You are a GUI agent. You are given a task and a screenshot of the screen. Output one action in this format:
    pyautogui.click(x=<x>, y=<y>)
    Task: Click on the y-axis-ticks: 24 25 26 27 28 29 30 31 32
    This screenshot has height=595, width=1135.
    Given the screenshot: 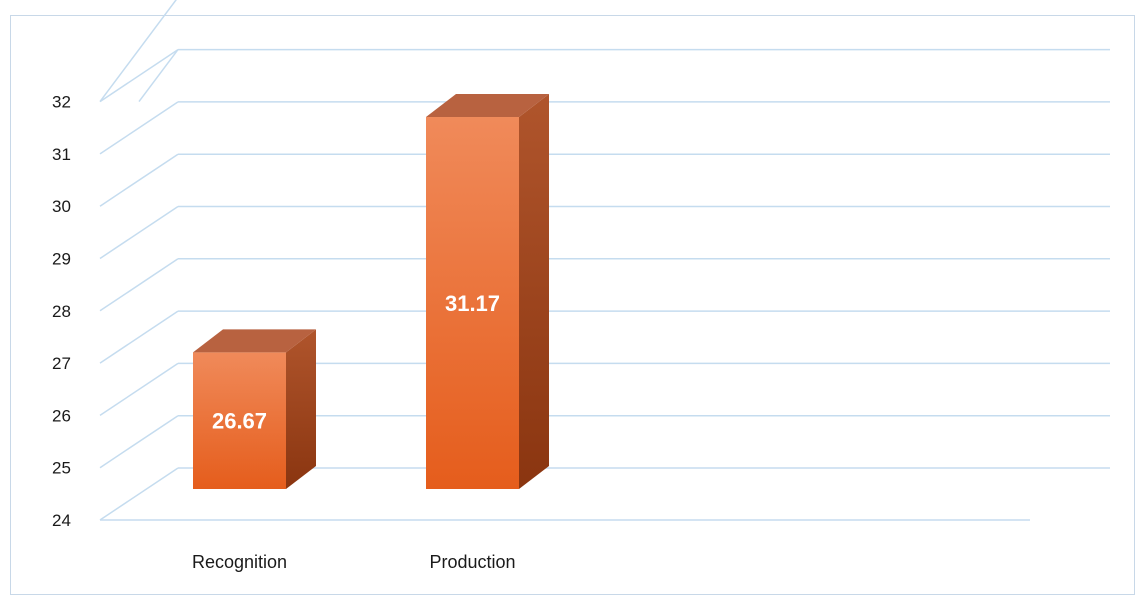 What is the action you would take?
    pyautogui.click(x=61, y=311)
    